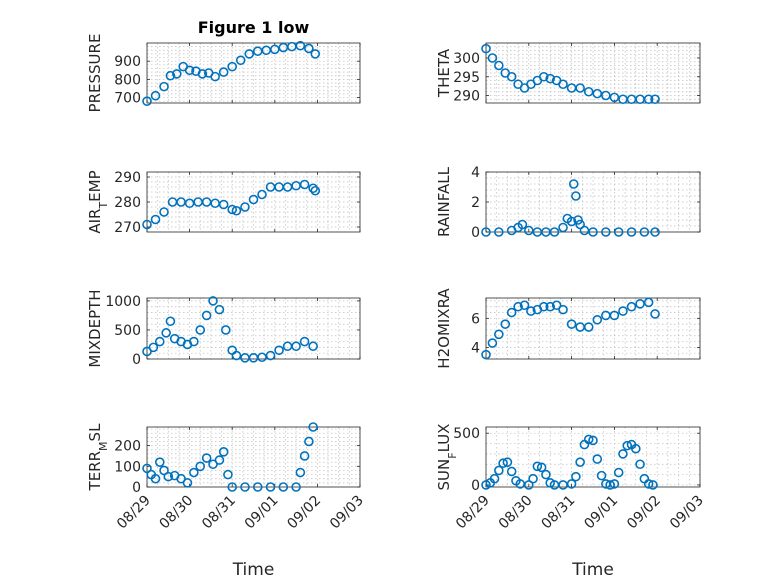 The height and width of the screenshot is (583, 778). Describe the element at coordinates (253, 328) in the screenshot. I see `plot-area` at that location.